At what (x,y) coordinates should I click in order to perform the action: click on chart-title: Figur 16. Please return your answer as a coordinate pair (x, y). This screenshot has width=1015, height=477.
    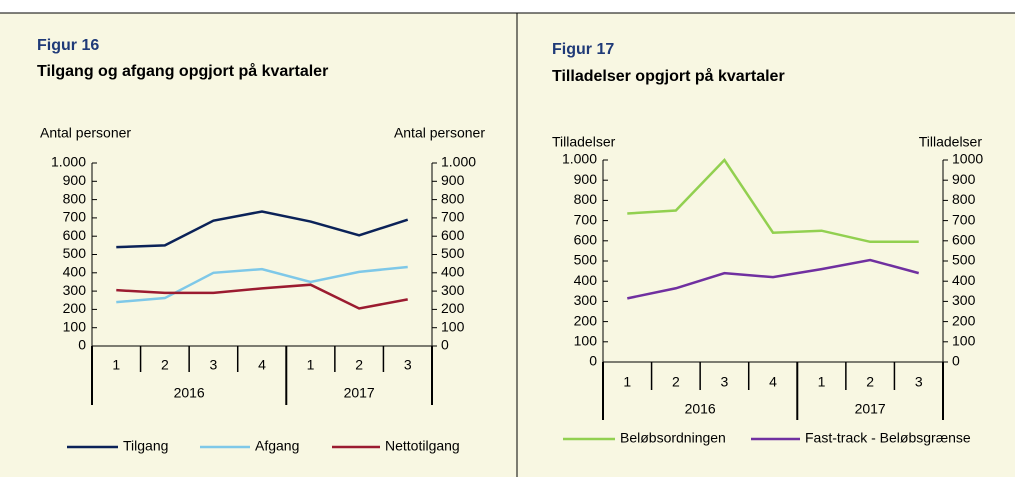
    Looking at the image, I should click on (68, 45).